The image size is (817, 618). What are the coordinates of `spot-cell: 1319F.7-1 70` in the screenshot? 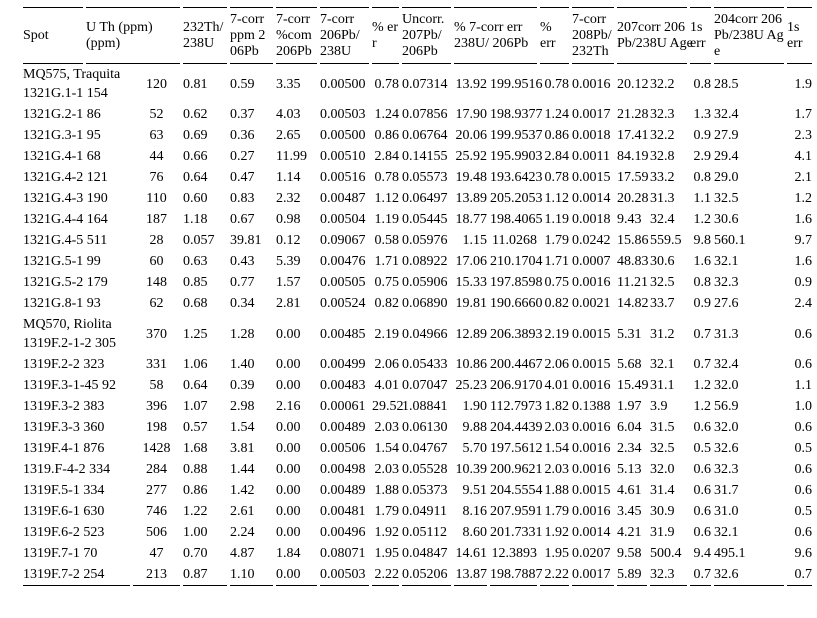 It's located at (60, 553).